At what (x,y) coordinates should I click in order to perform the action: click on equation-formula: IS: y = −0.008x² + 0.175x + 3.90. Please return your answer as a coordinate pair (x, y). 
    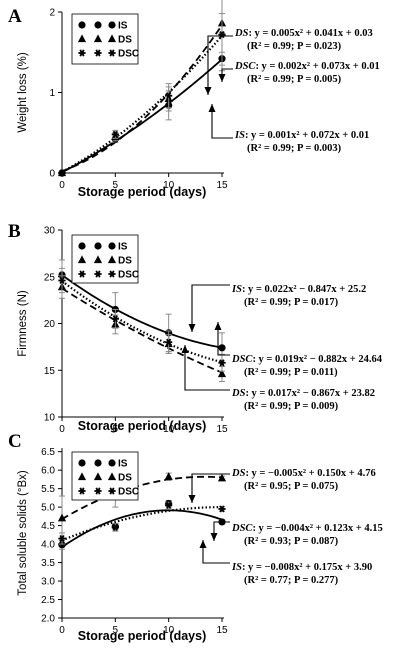
    Looking at the image, I should click on (301, 567).